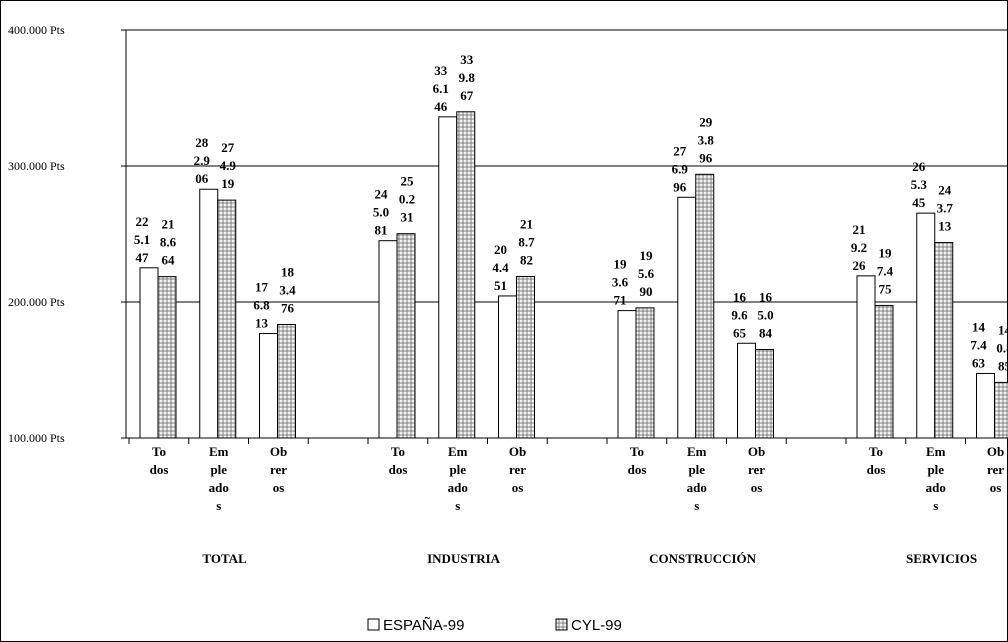 This screenshot has width=1008, height=642. Describe the element at coordinates (680, 168) in the screenshot. I see `data-label: 6.9` at that location.